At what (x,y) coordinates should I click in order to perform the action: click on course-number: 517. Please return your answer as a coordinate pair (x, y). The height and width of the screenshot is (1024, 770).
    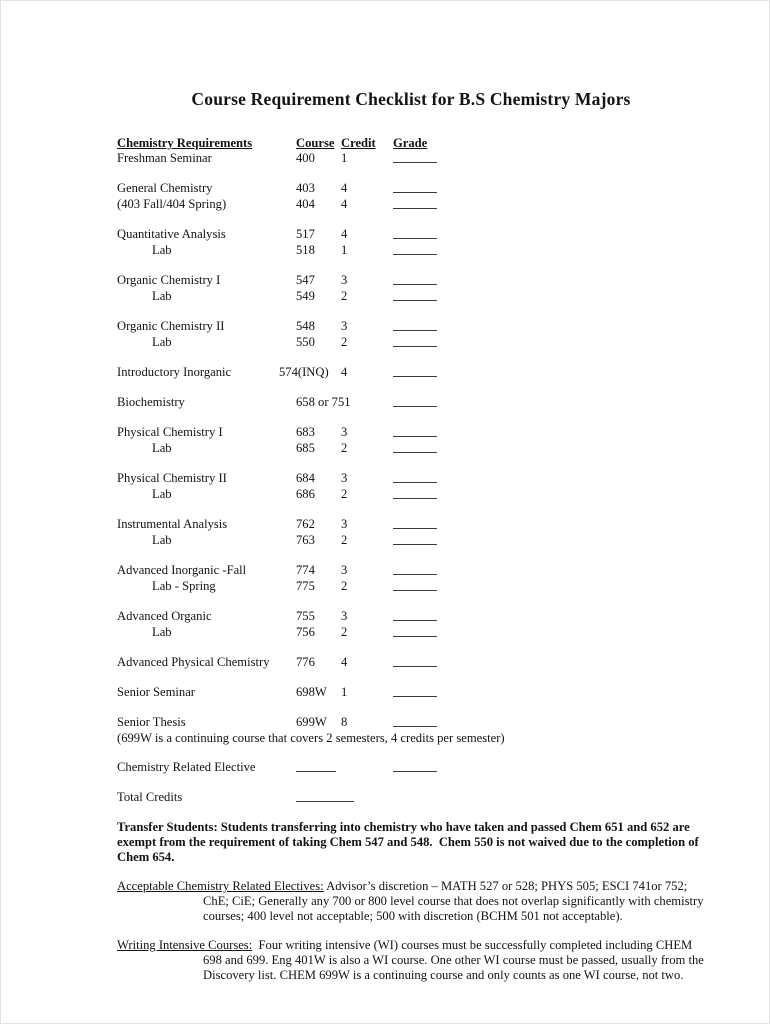
    Looking at the image, I should click on (305, 234).